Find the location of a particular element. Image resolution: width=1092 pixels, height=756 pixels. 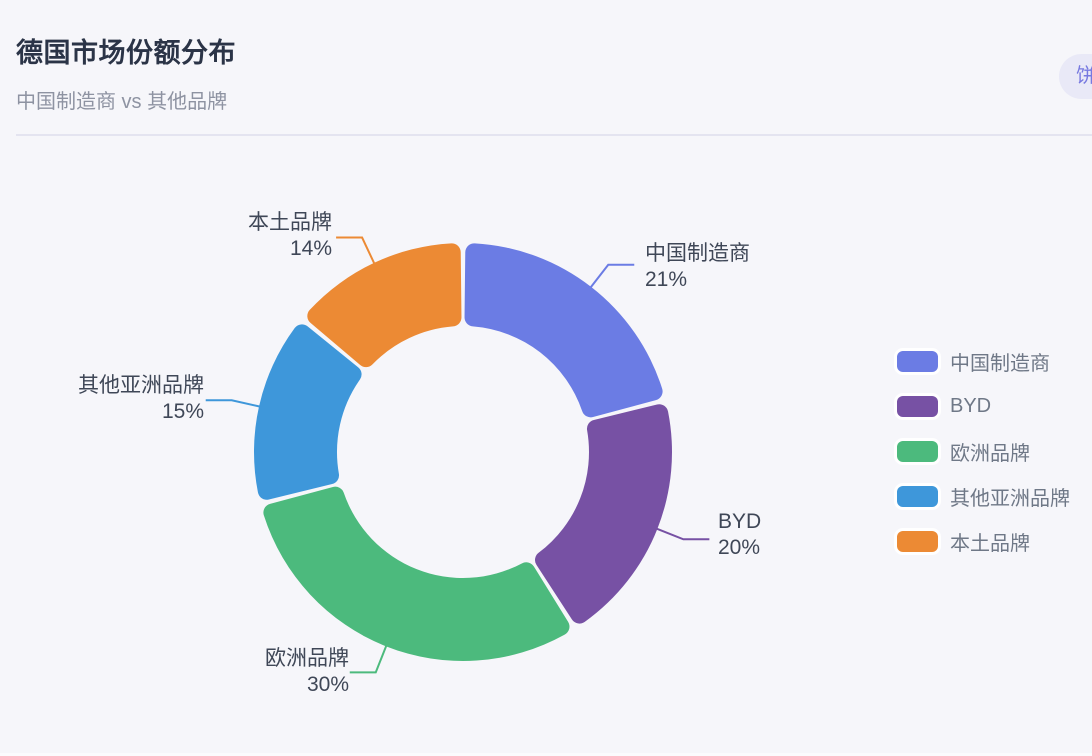

legend-label: 本土品牌 is located at coordinates (990, 544).